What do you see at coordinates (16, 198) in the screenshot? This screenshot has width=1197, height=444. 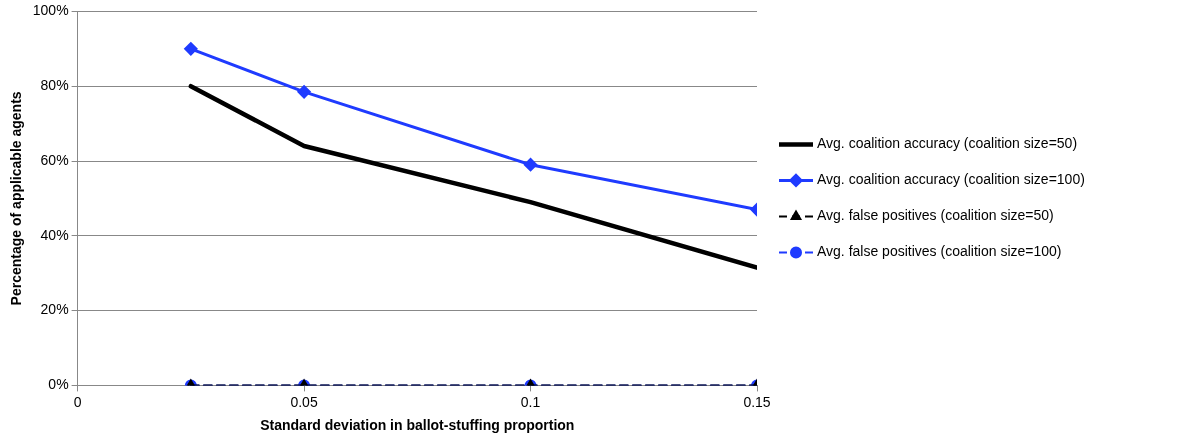 I see `y-axis-title: Percentage of applicable agents` at bounding box center [16, 198].